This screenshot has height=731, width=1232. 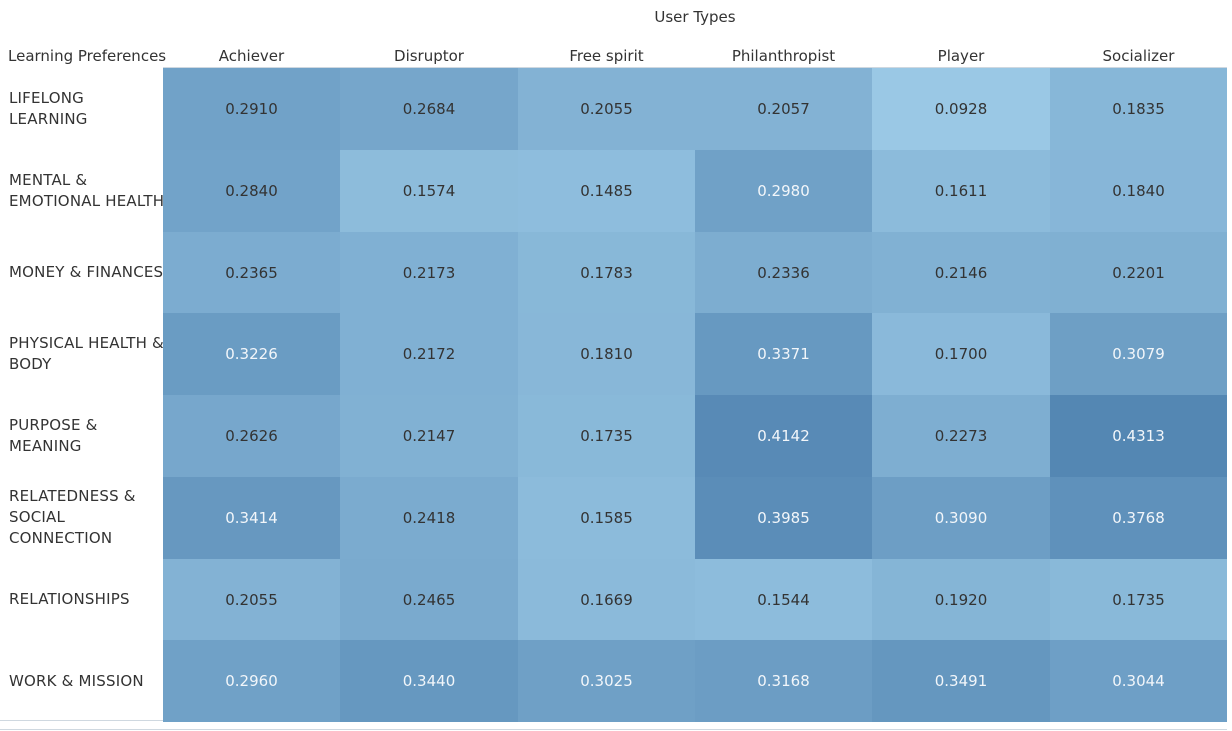 What do you see at coordinates (783, 599) in the screenshot?
I see `heatmap-cell: 0.1544` at bounding box center [783, 599].